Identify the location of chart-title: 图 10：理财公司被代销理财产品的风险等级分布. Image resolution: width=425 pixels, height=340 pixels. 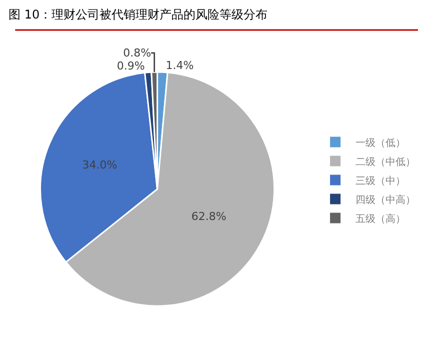
(138, 15).